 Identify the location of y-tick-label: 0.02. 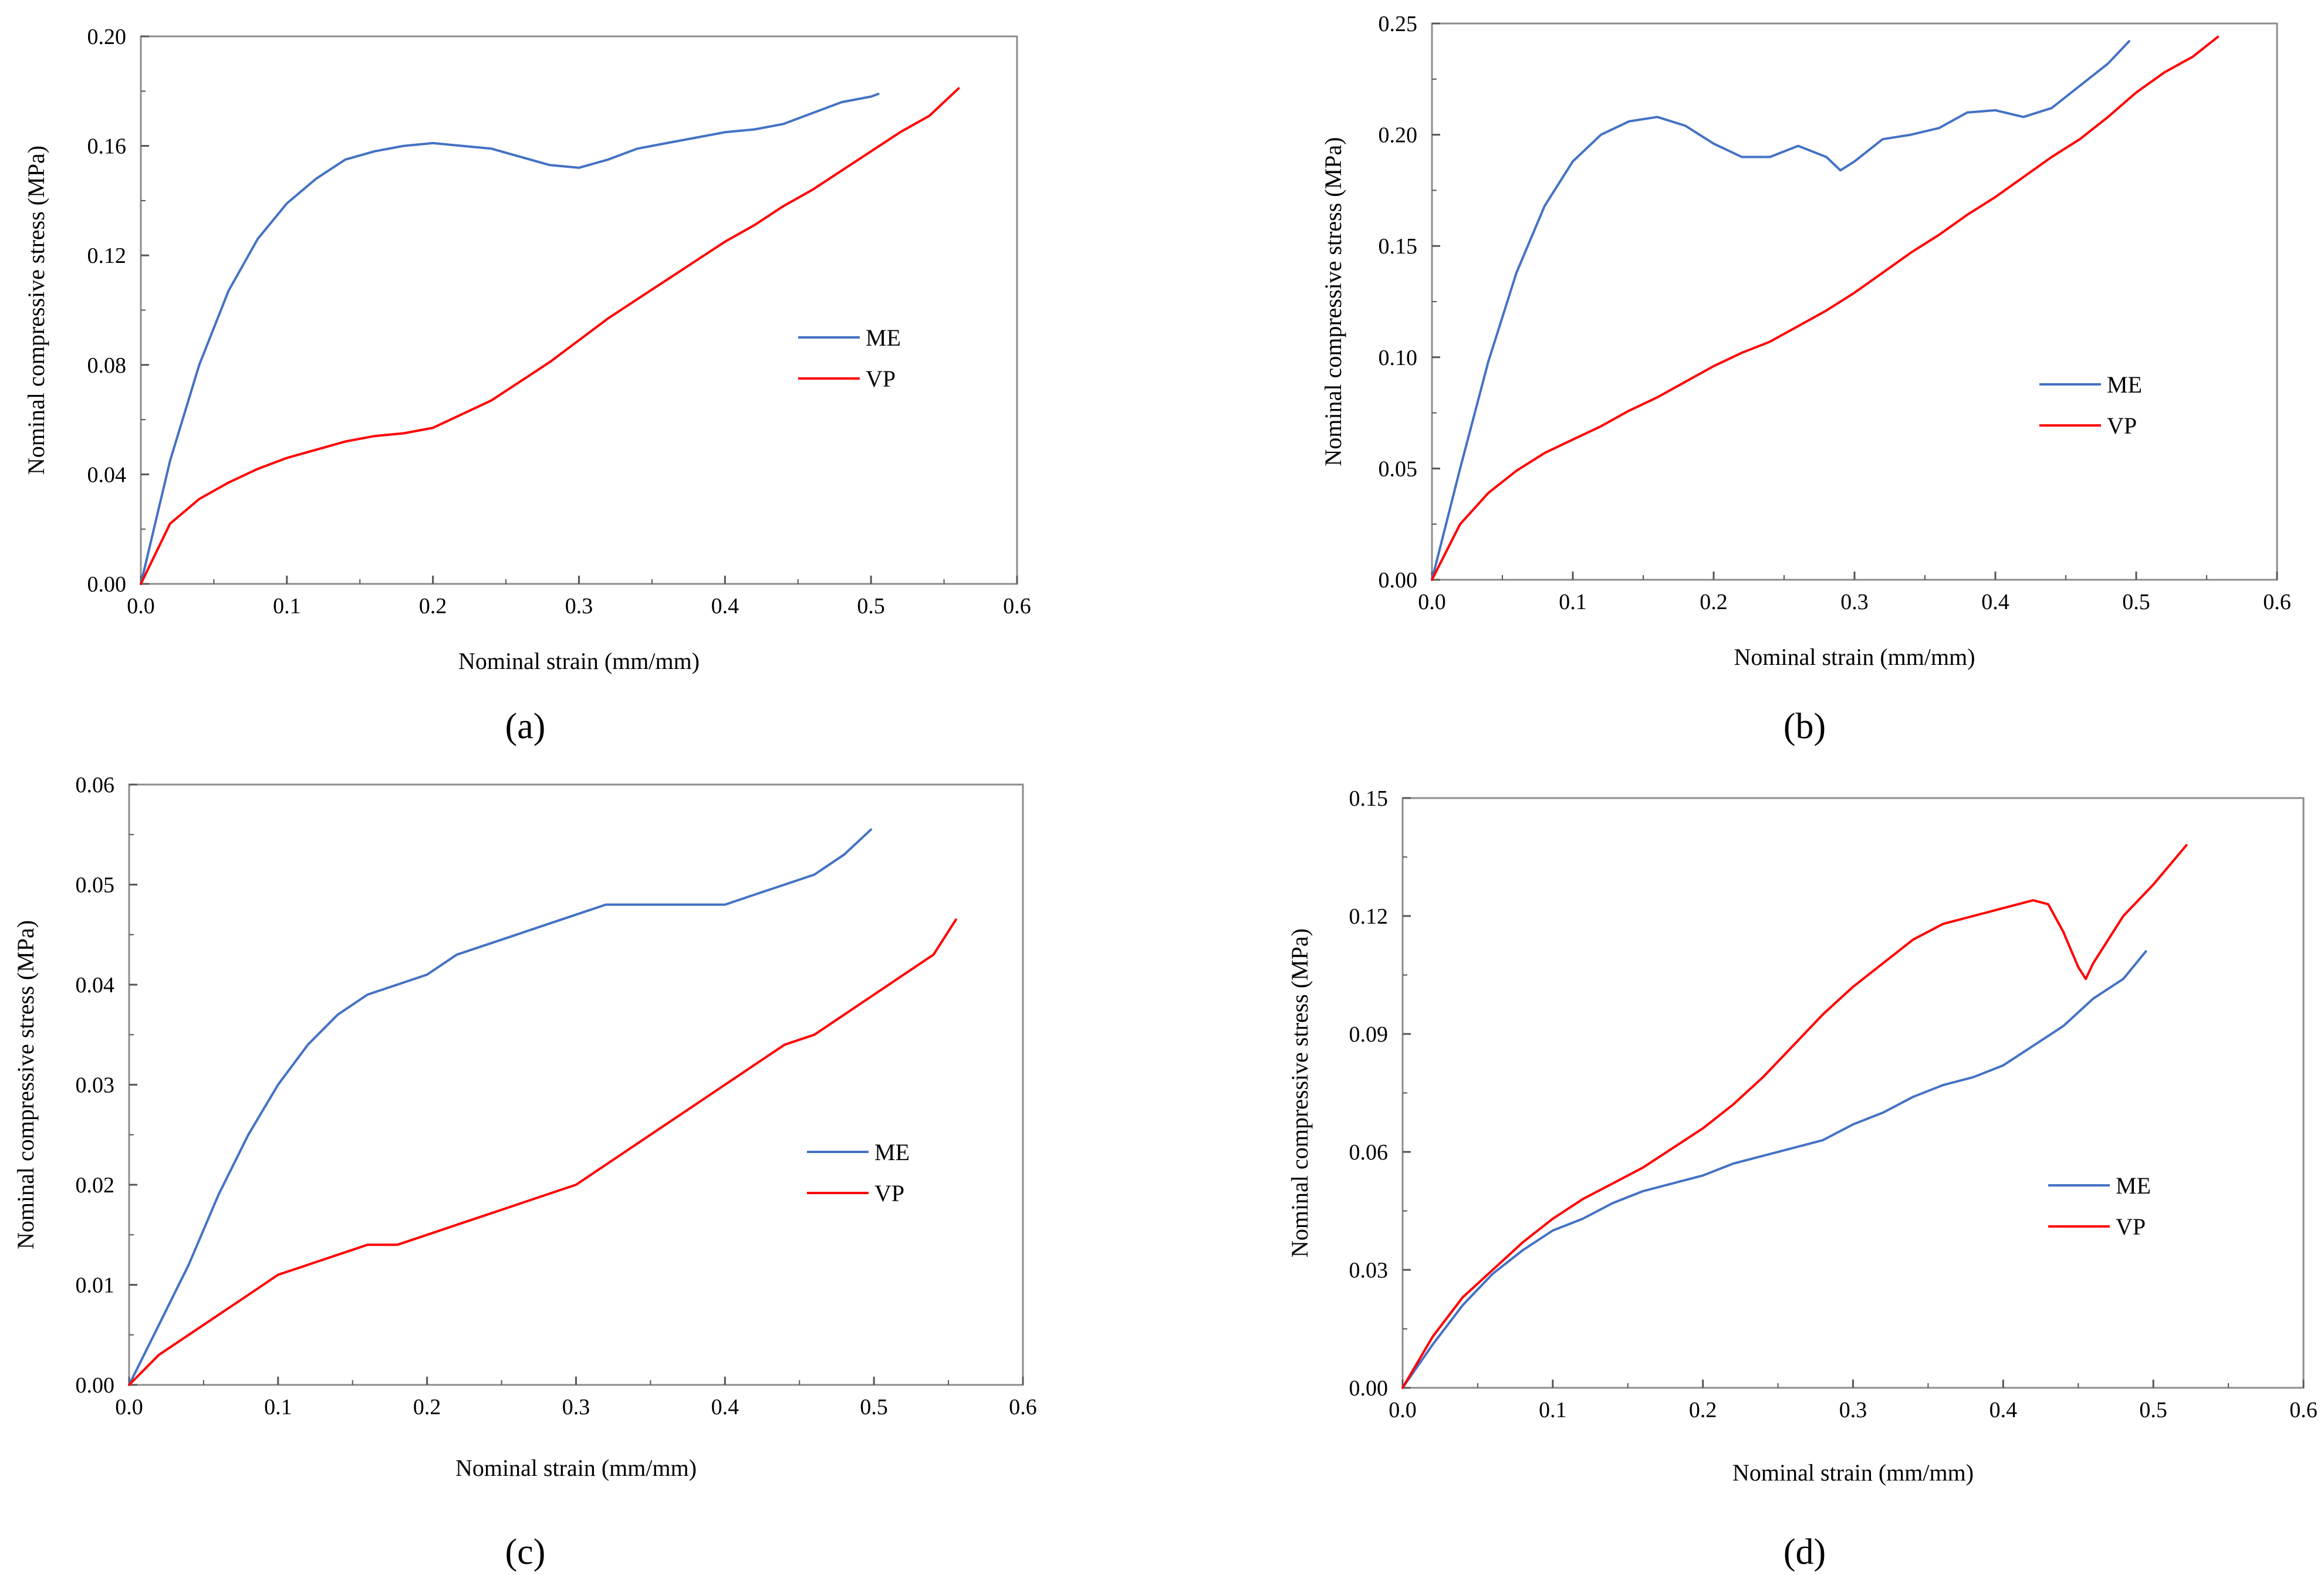
(95, 1185).